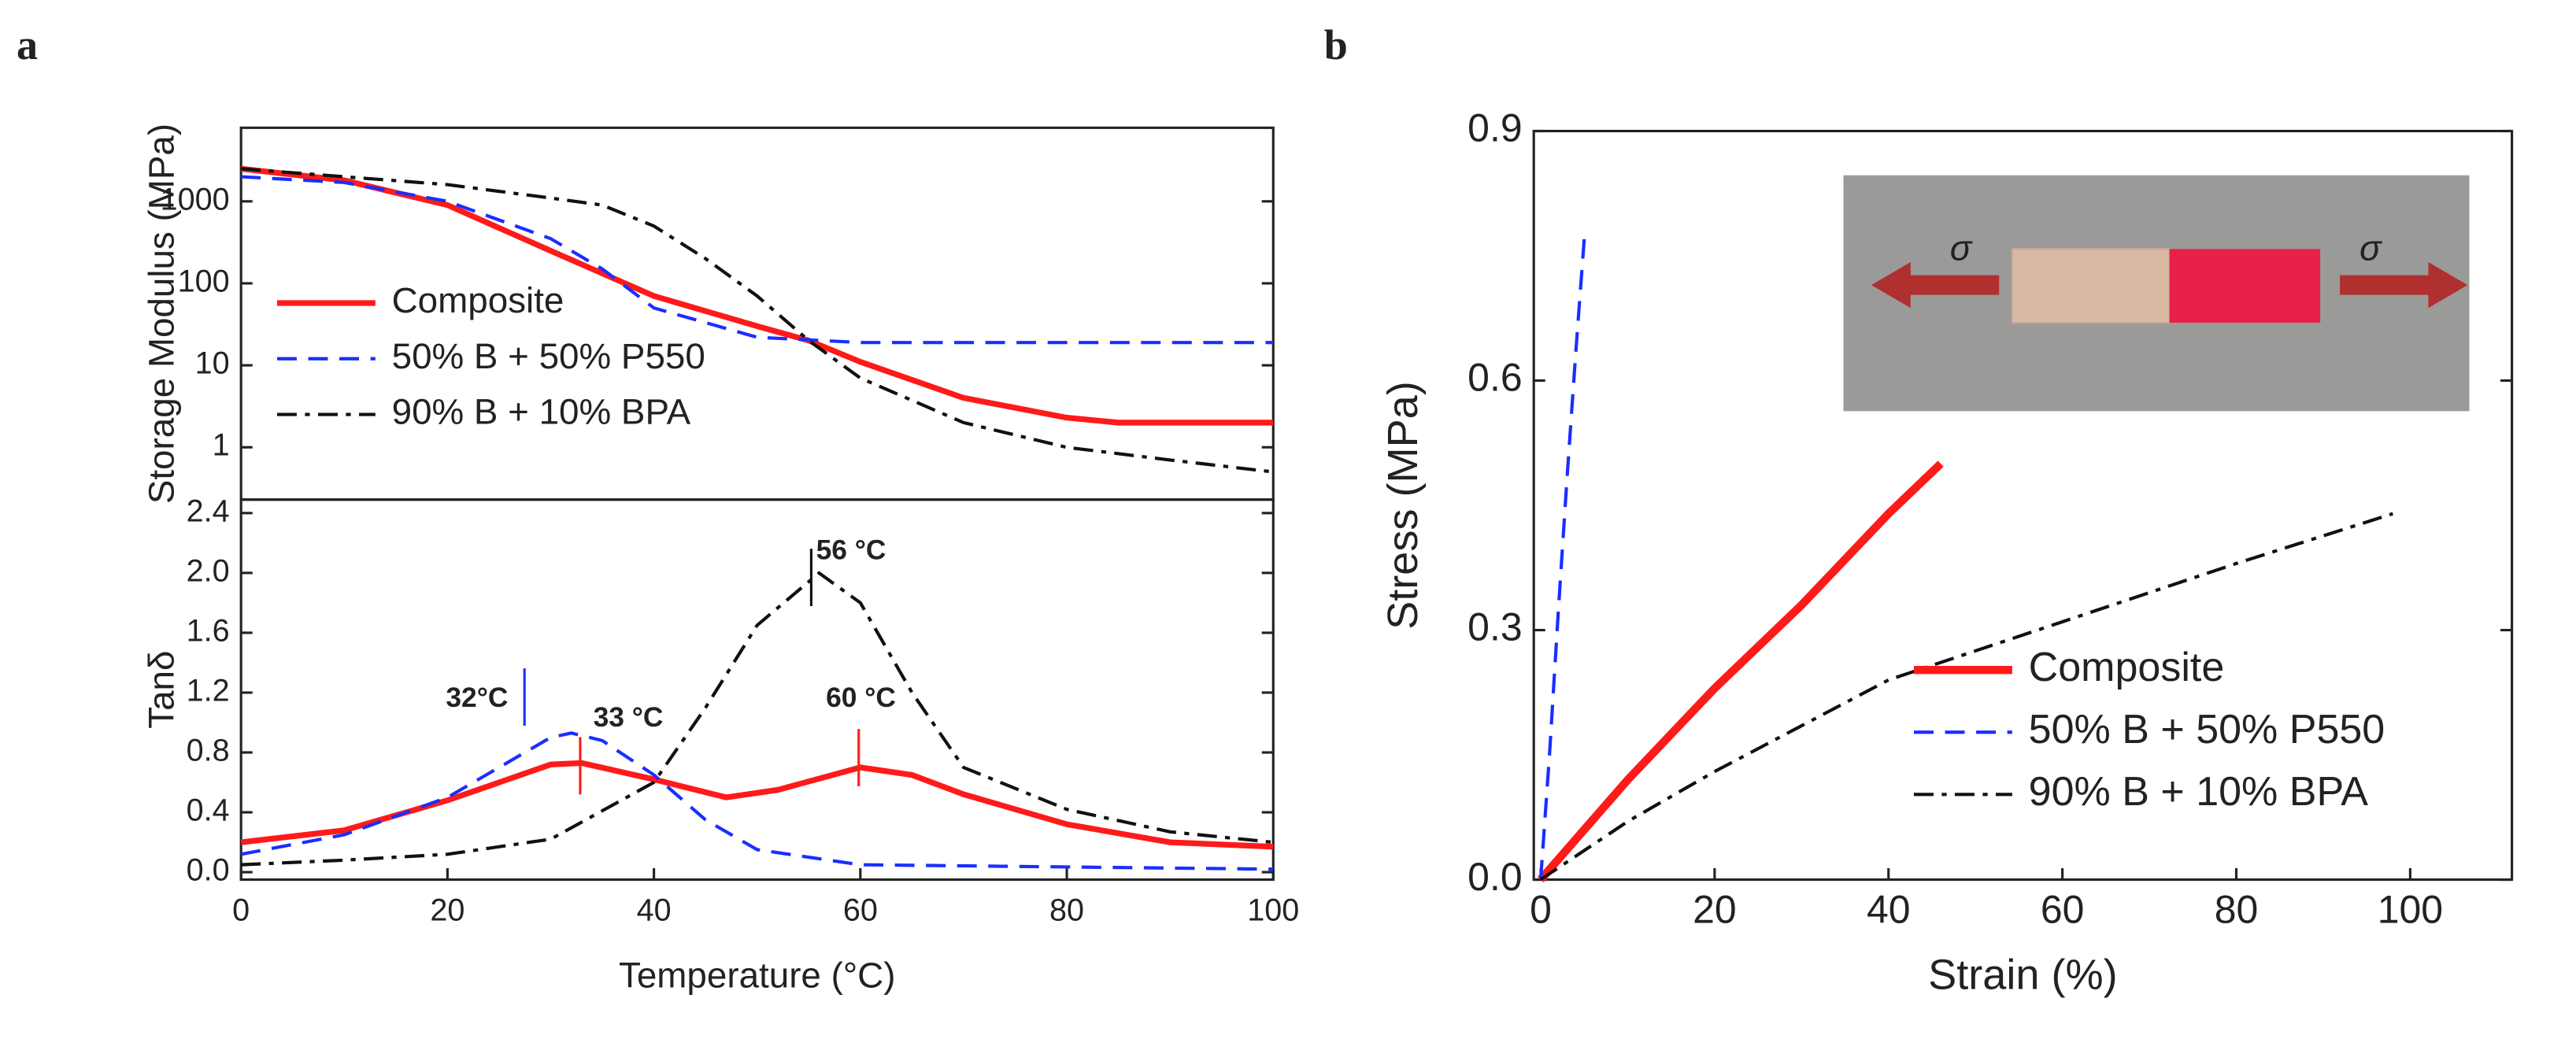  What do you see at coordinates (208, 690) in the screenshot?
I see `y-tick-label: 1.2` at bounding box center [208, 690].